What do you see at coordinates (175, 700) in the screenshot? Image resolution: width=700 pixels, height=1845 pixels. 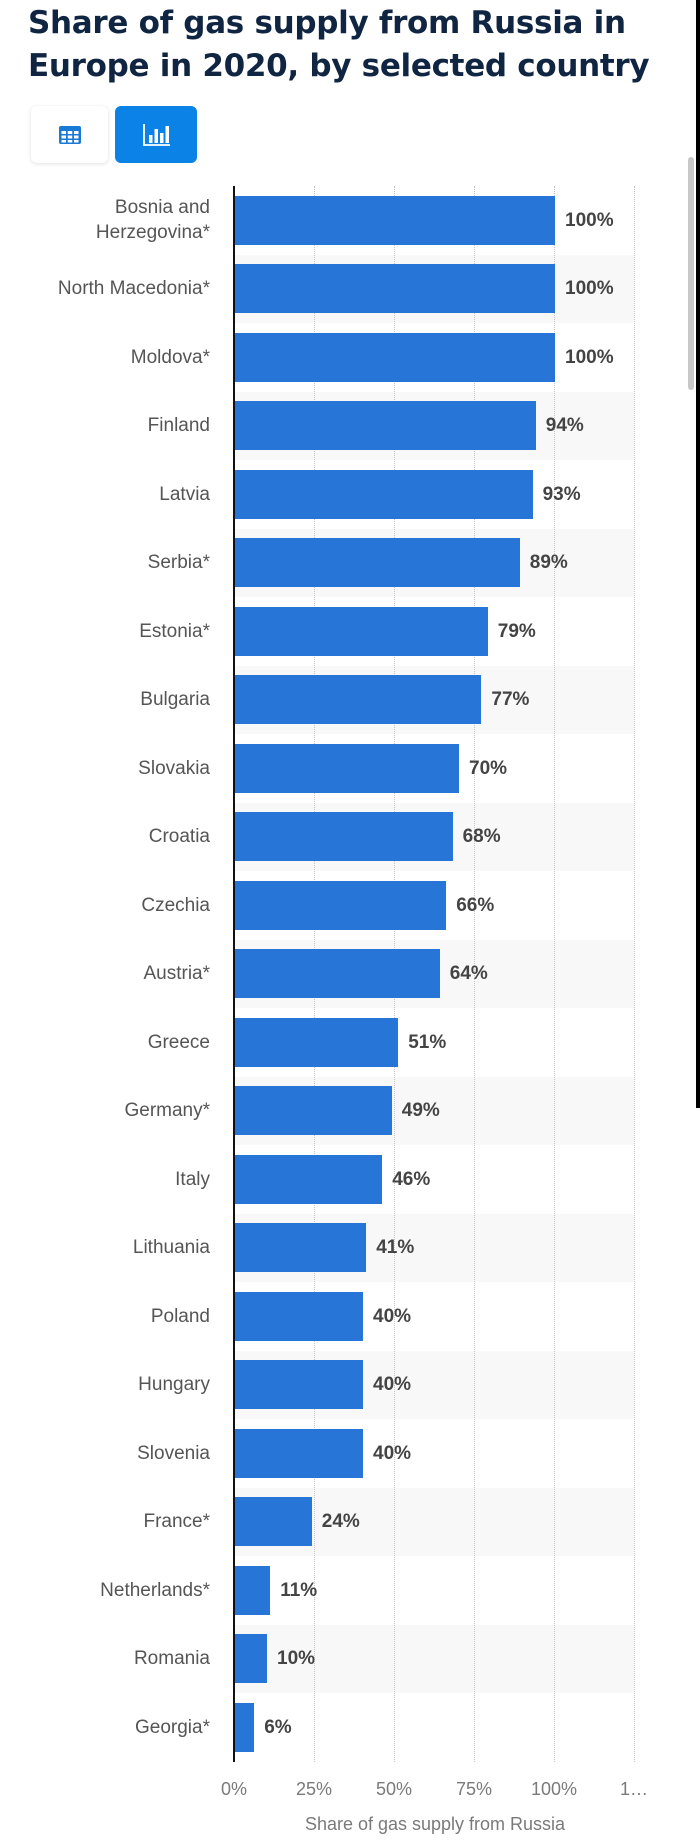 I see `category-label: Bulgaria` at bounding box center [175, 700].